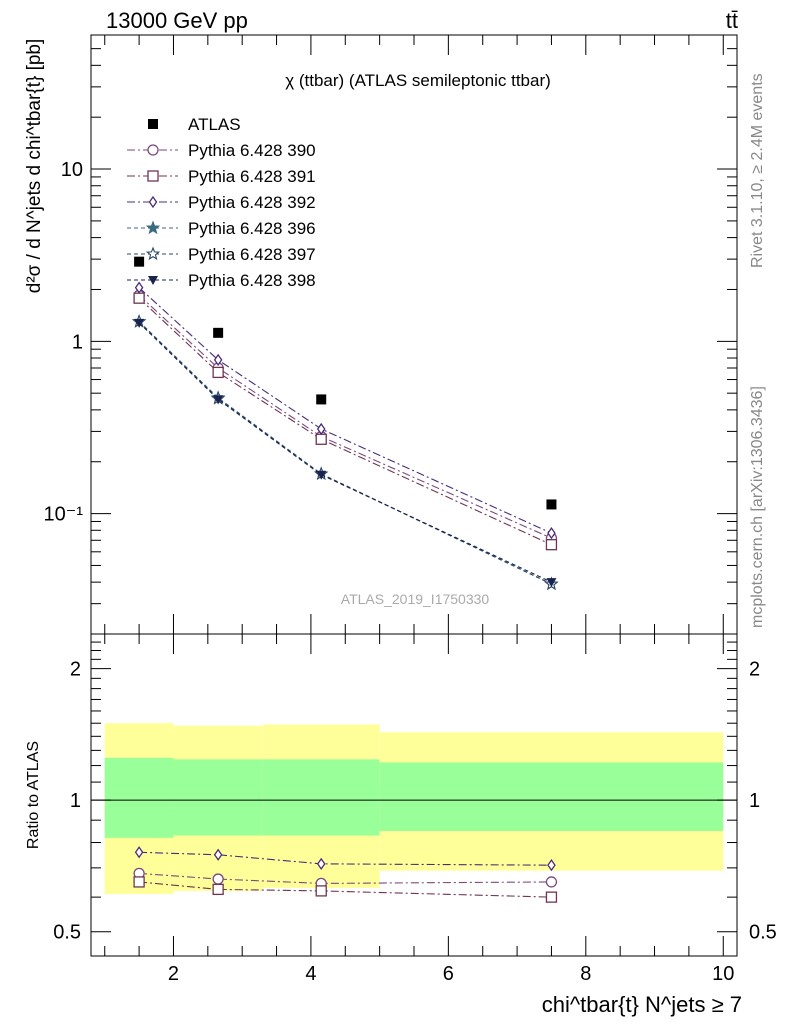 The width and height of the screenshot is (786, 1024). I want to click on process-label: tt̄, so click(732, 20).